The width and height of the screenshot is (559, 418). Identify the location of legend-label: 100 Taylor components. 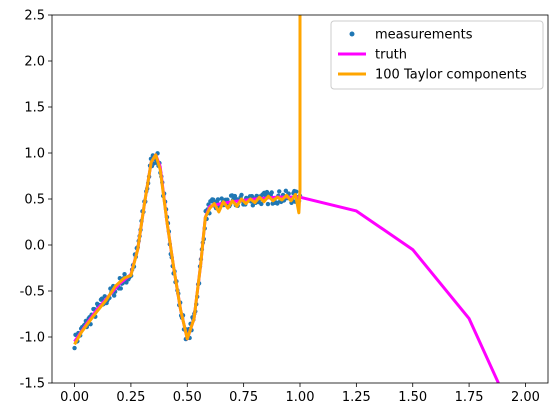
(451, 75).